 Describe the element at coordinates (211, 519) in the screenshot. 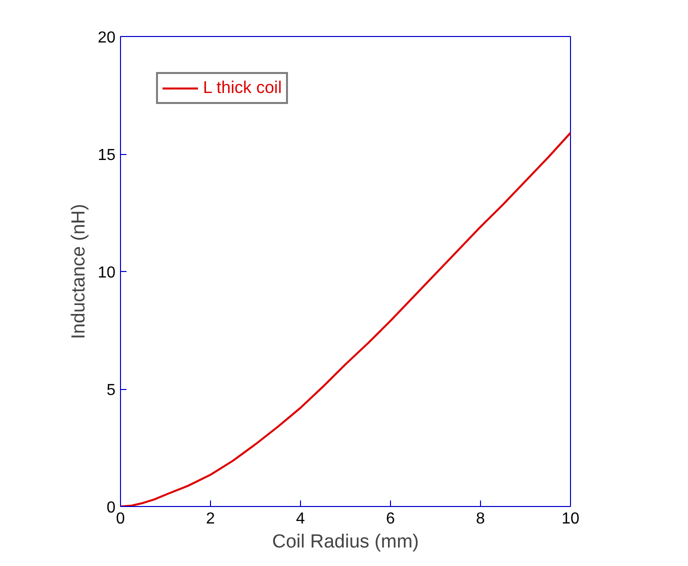

I see `x-tick-label: 2` at that location.